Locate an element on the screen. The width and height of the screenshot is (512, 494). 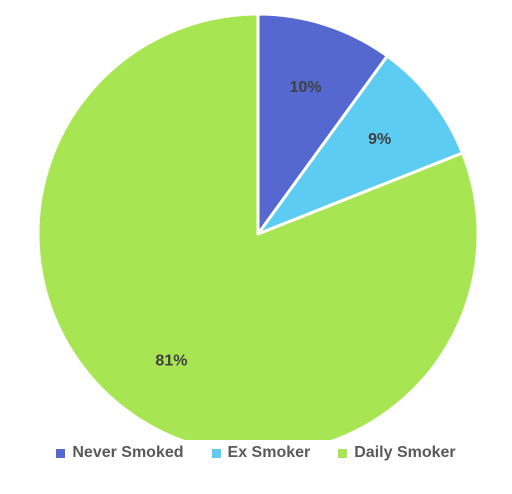
legend-swatch-daily-smoker is located at coordinates (343, 453).